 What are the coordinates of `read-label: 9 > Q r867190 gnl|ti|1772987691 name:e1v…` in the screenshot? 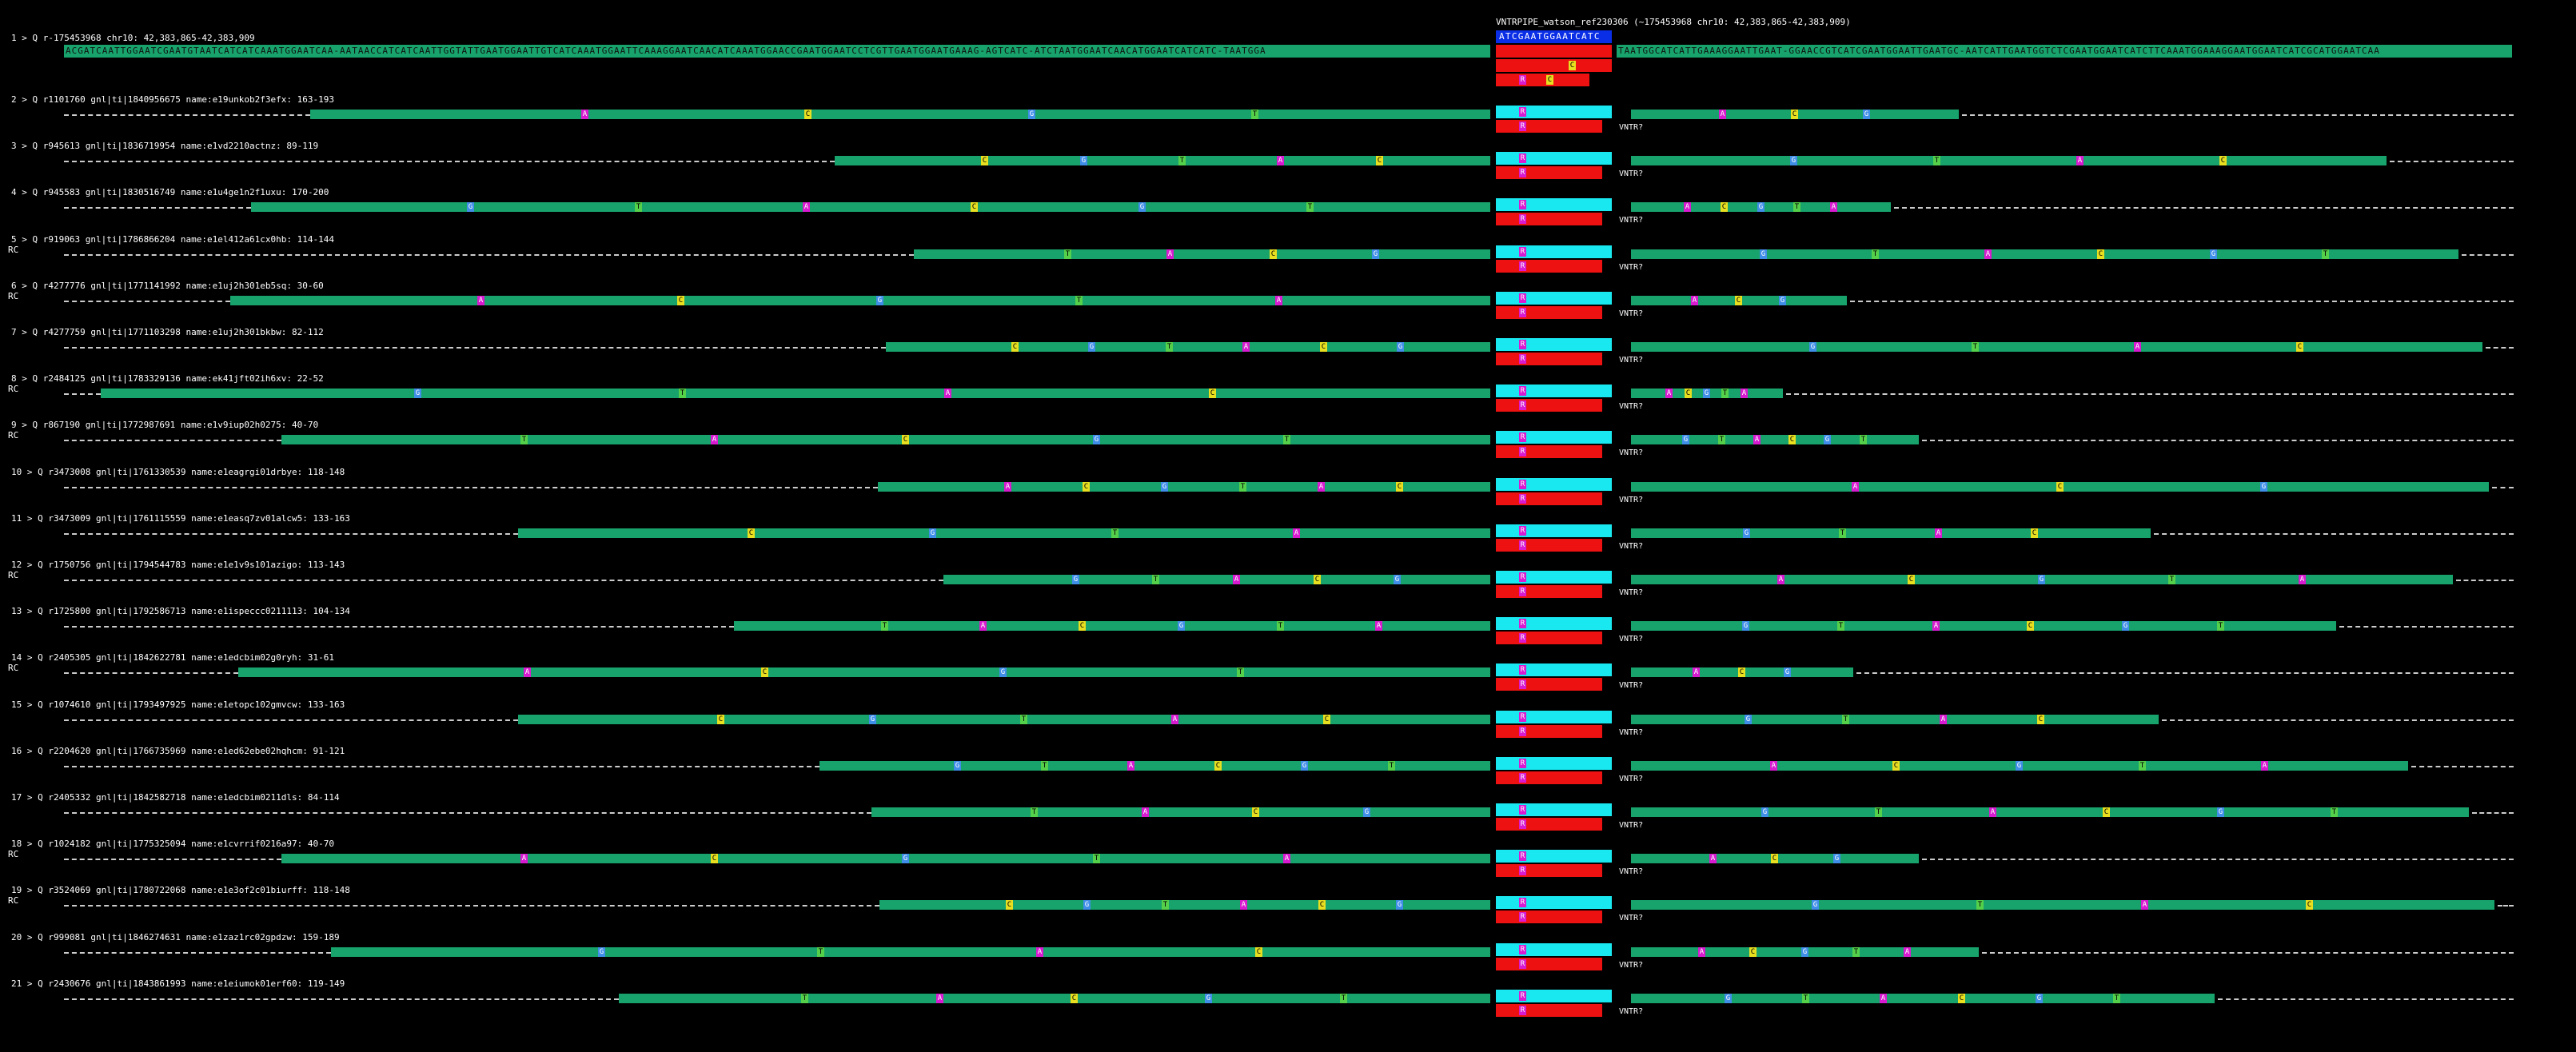 It's located at (165, 425).